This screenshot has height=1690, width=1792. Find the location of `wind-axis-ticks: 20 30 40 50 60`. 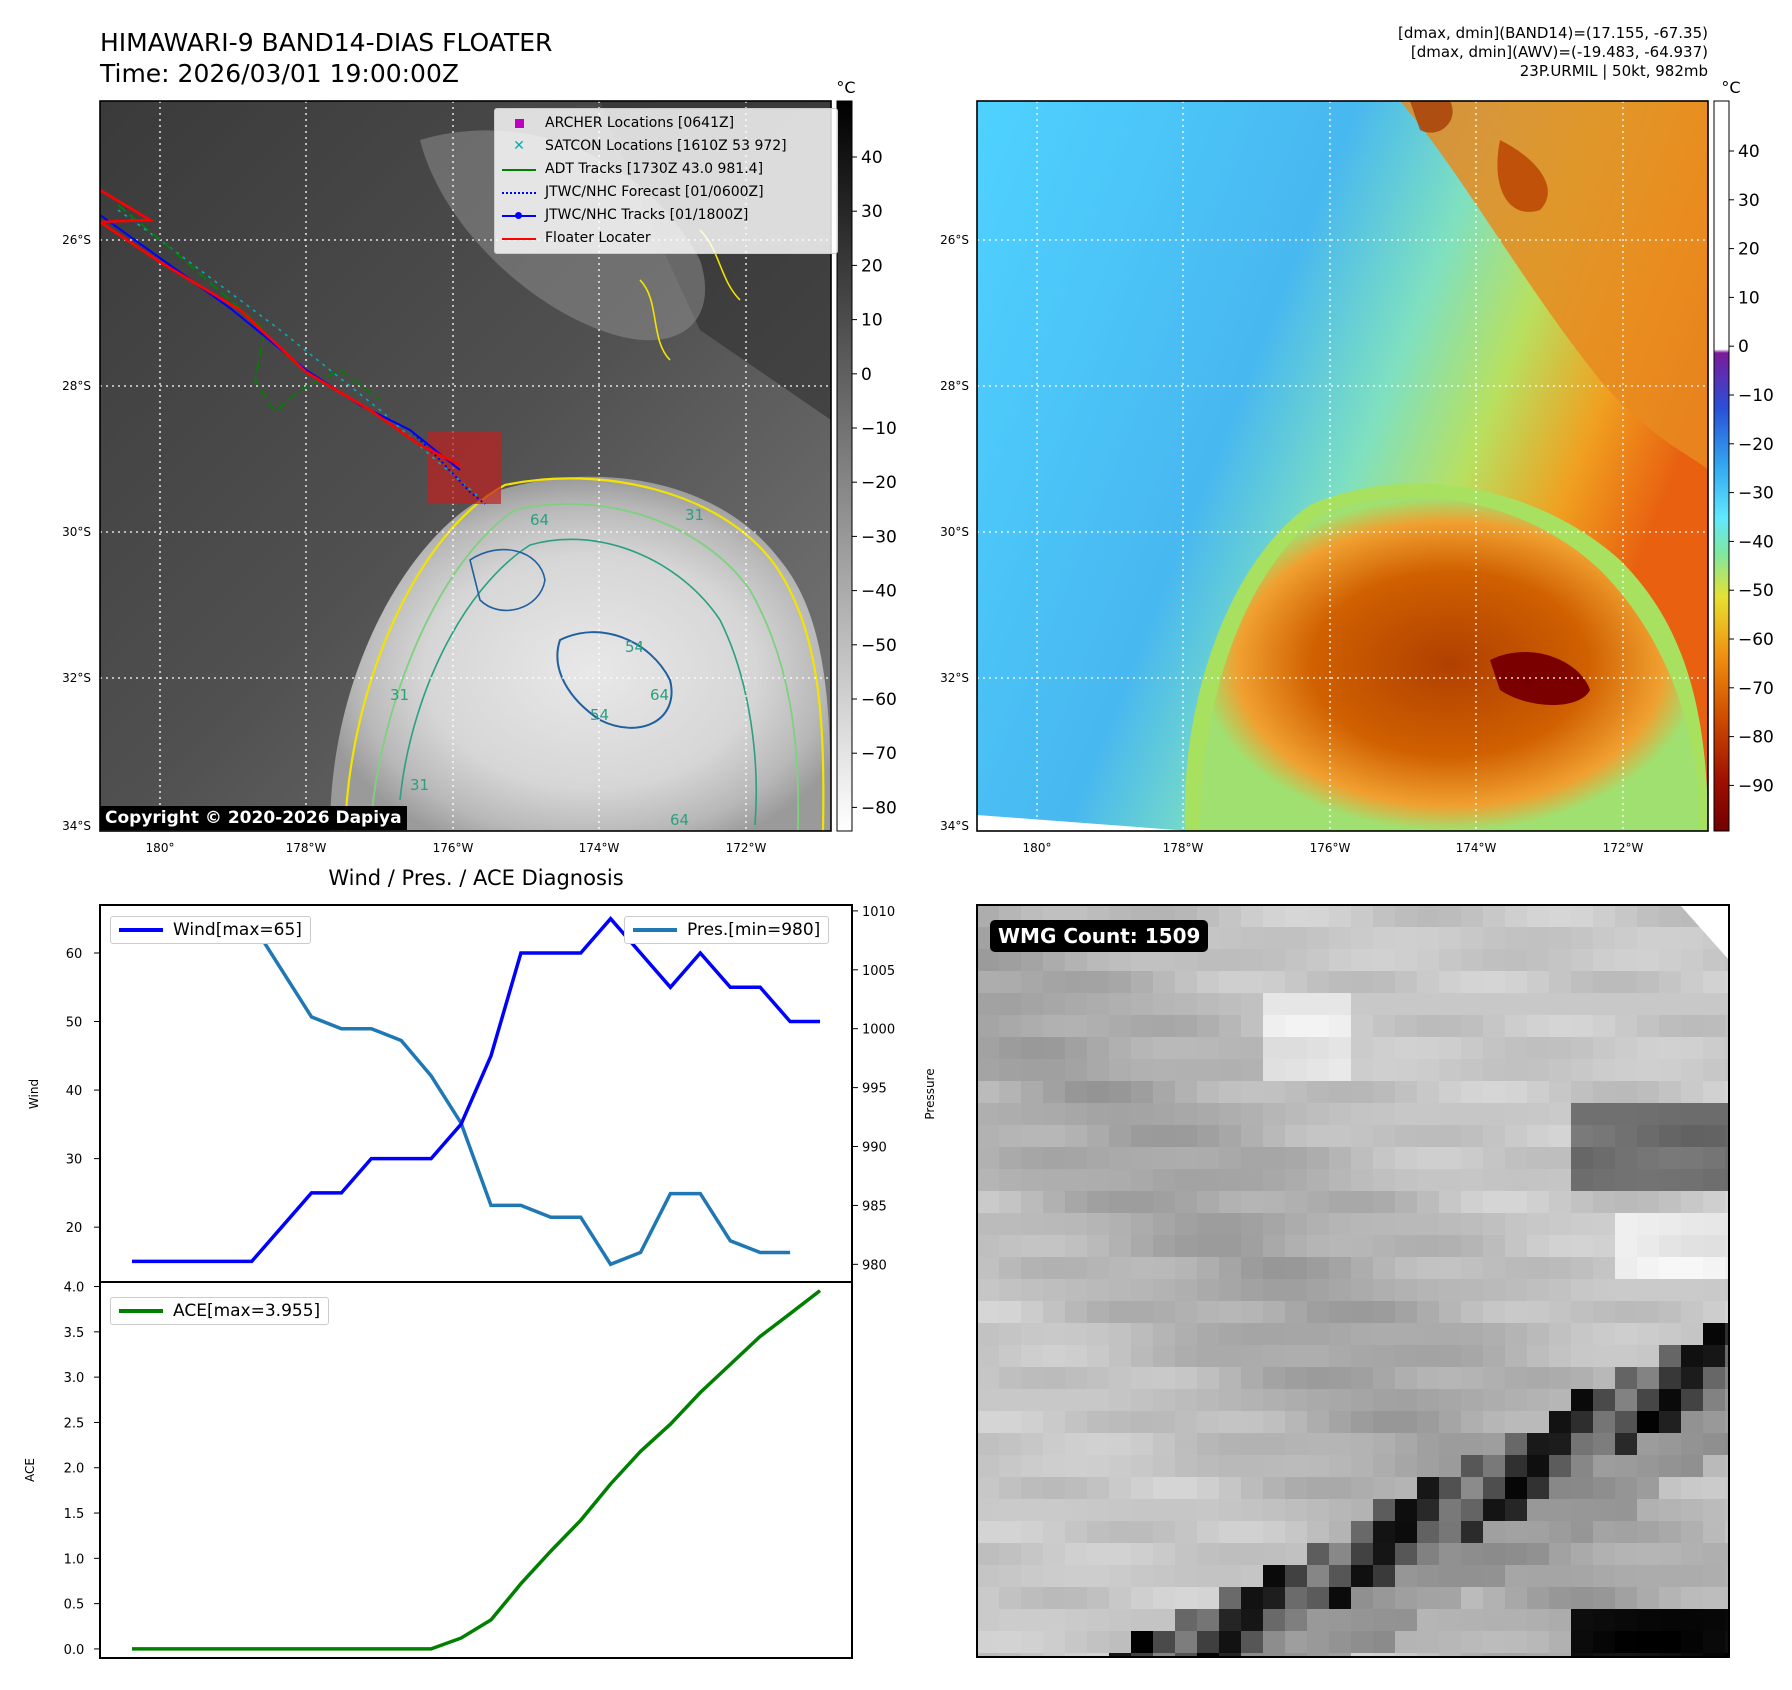

wind-axis-ticks: 20 30 40 50 60 is located at coordinates (83, 1091).